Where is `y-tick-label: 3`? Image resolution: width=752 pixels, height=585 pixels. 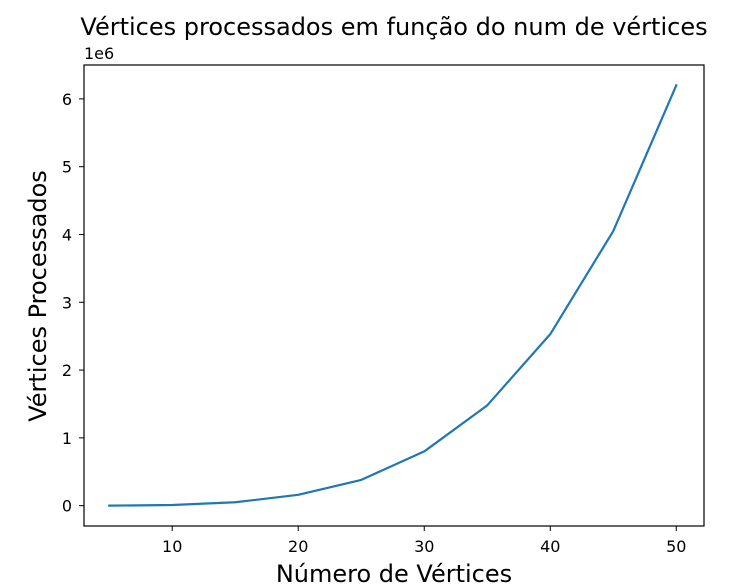 y-tick-label: 3 is located at coordinates (67, 302).